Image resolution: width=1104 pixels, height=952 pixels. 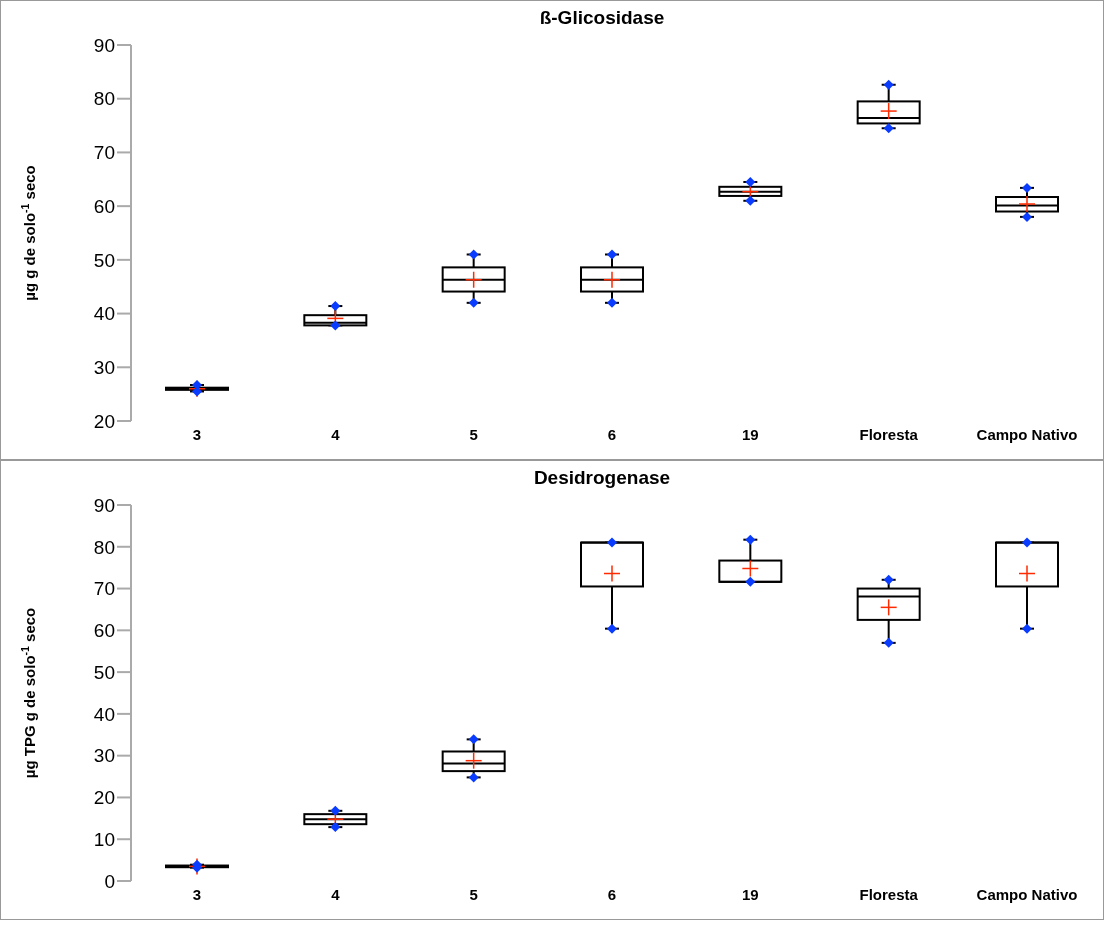 What do you see at coordinates (602, 477) in the screenshot?
I see `chart-title: Desidrogenase` at bounding box center [602, 477].